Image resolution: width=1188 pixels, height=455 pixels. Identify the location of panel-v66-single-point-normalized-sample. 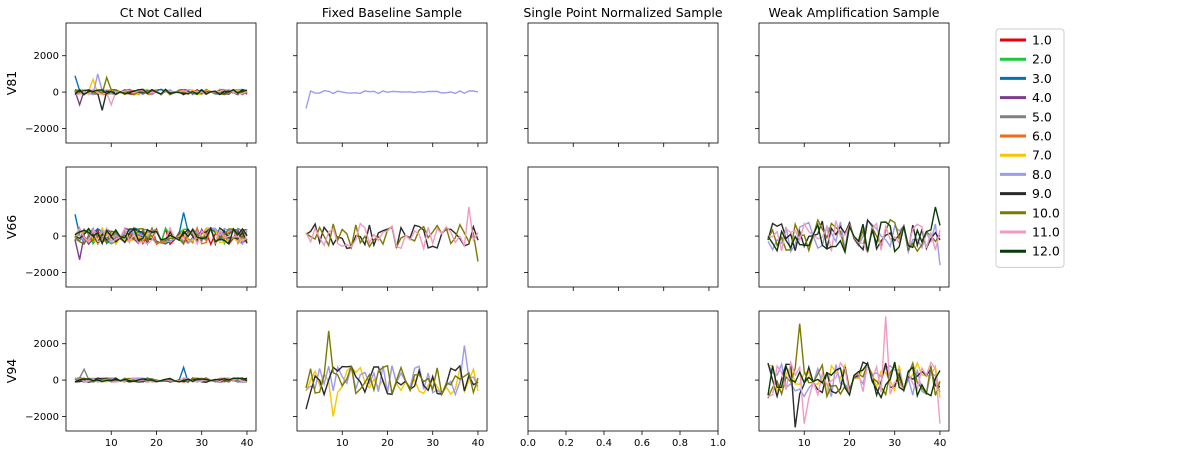
(621, 228).